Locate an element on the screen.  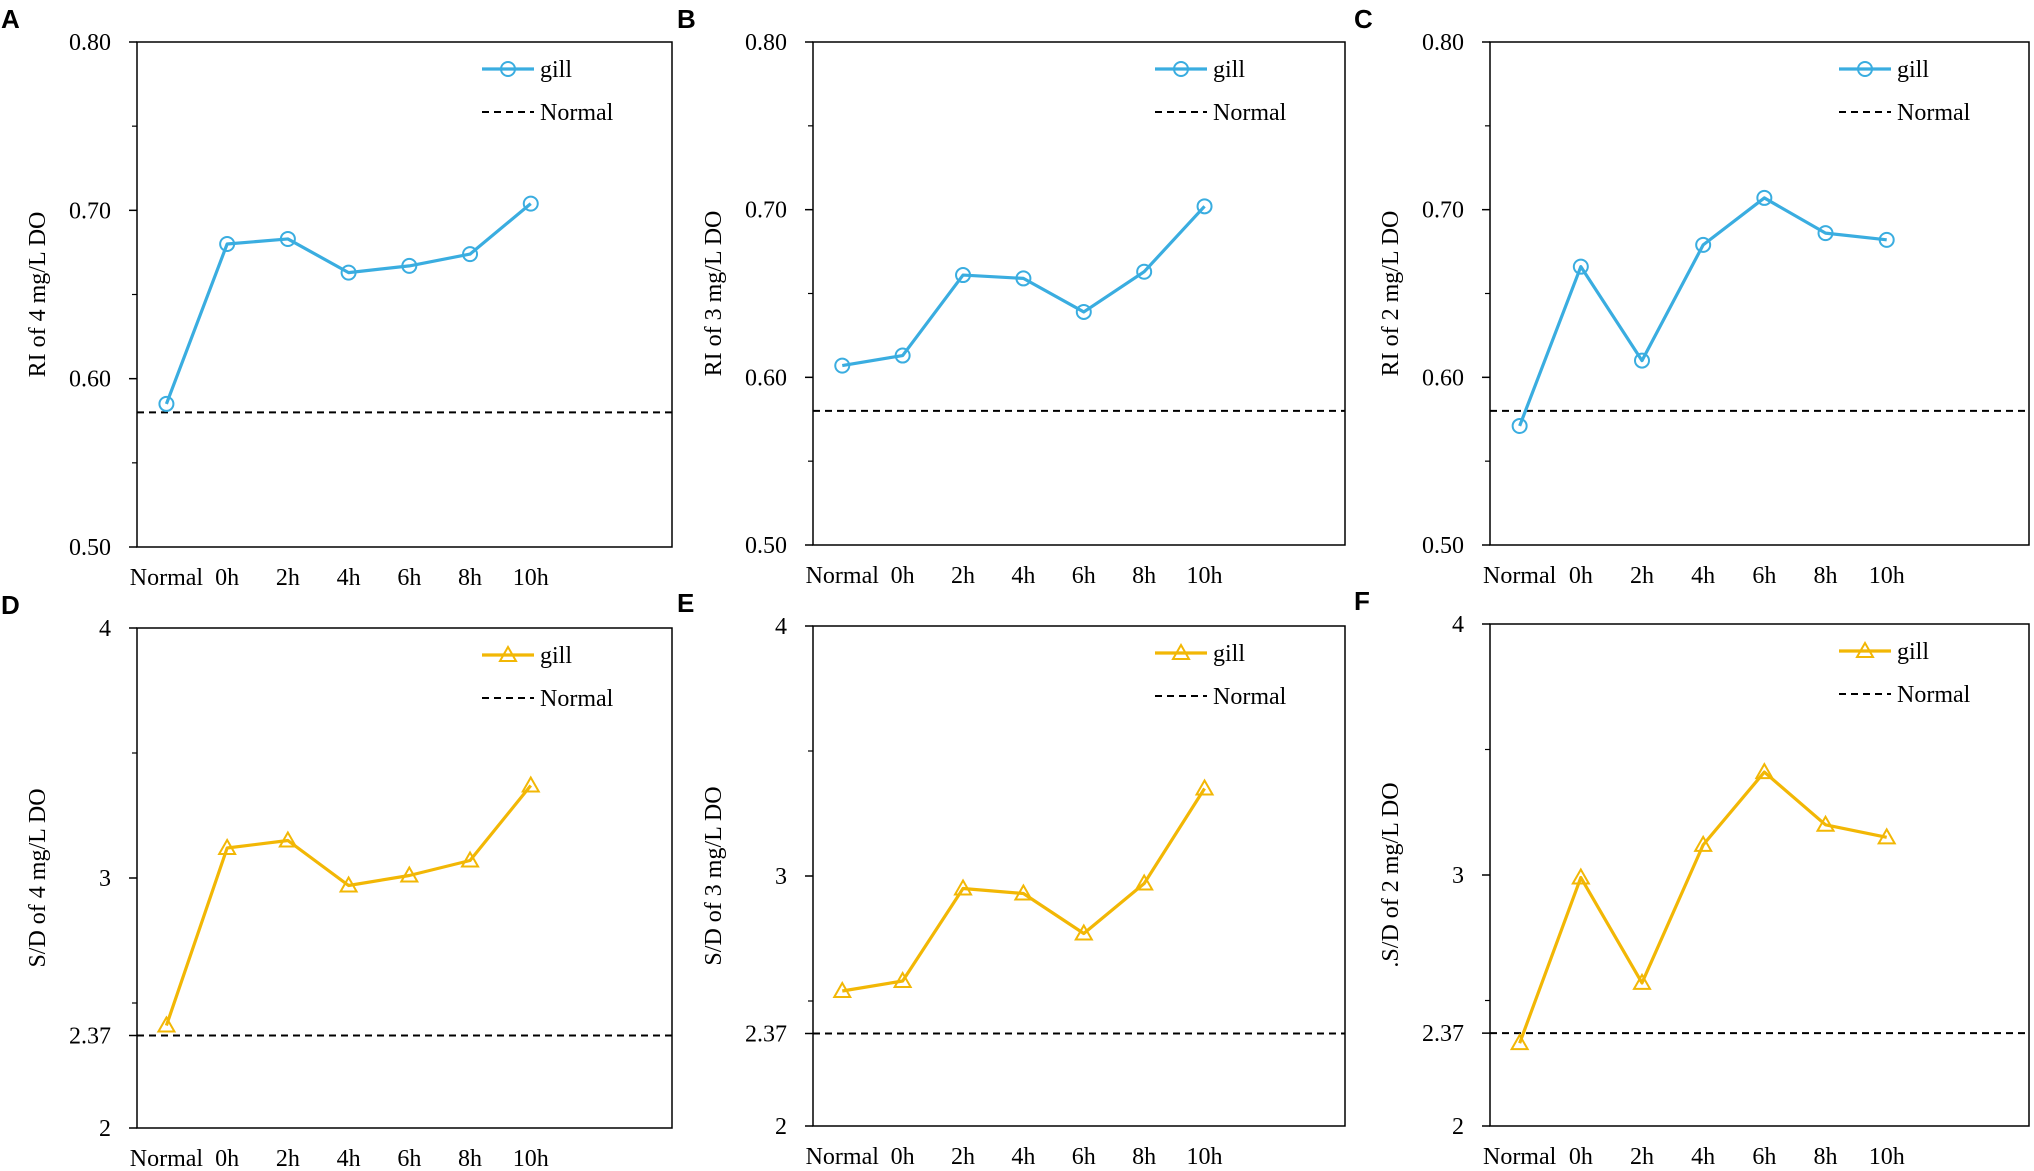
y-axis-title: S/D of 3 mg/L DO is located at coordinates (714, 875).